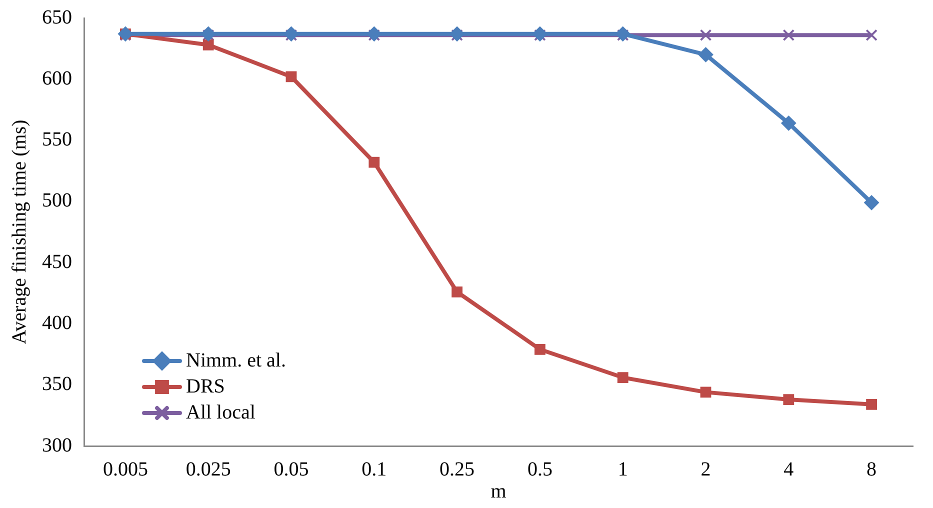 The height and width of the screenshot is (508, 933). What do you see at coordinates (19, 232) in the screenshot?
I see `y-axis-title: Average finishing time (ms)` at bounding box center [19, 232].